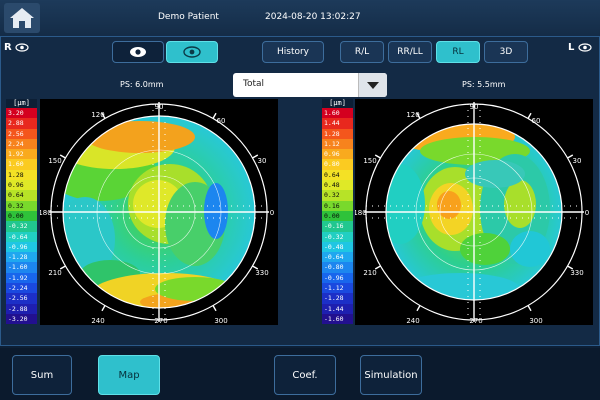 The width and height of the screenshot is (600, 400). I want to click on left-eye-label: L, so click(571, 47).